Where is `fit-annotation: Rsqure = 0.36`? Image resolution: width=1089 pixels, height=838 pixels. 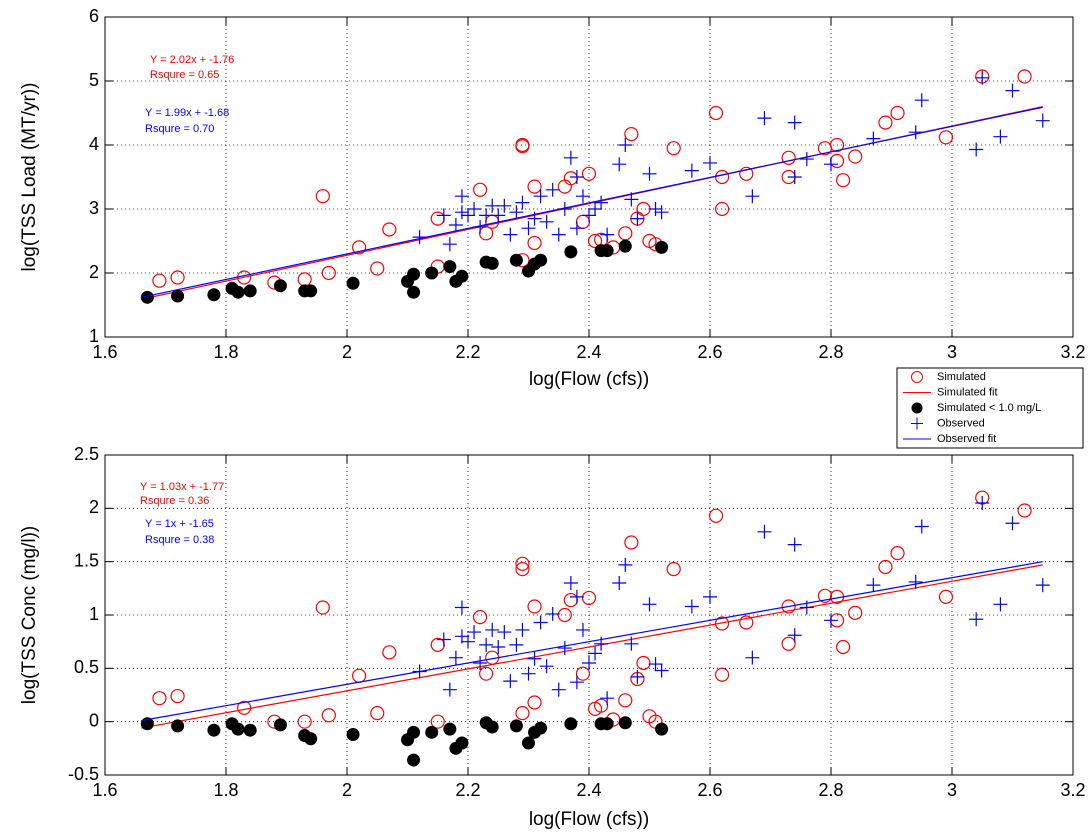 fit-annotation: Rsqure = 0.36 is located at coordinates (174, 501).